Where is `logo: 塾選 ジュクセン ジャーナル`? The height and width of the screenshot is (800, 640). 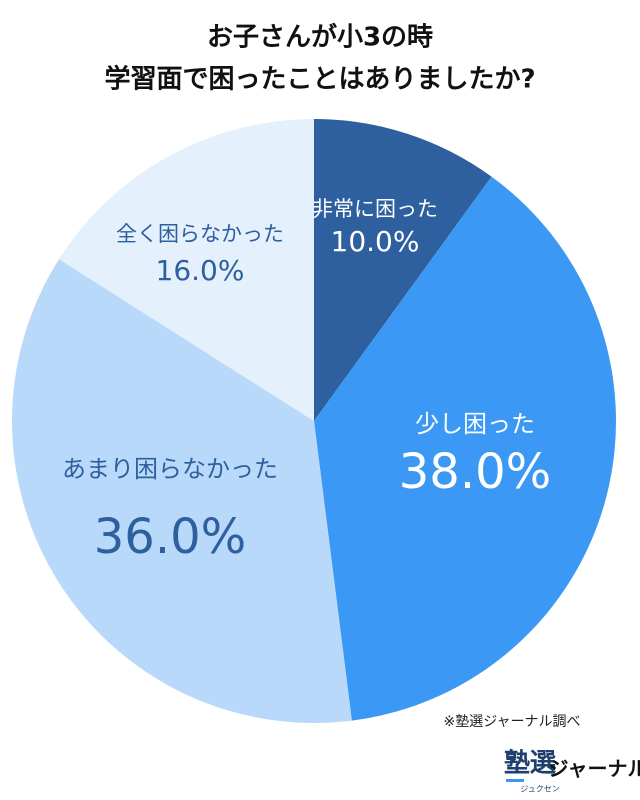 logo: 塾選 ジュクセン ジャーナル is located at coordinates (572, 771).